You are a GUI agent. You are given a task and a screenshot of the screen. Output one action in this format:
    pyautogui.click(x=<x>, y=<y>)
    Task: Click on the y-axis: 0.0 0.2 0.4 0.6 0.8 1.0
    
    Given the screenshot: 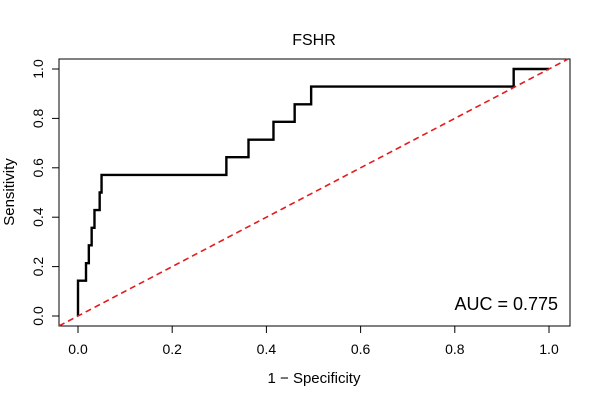 What is the action you would take?
    pyautogui.click(x=45, y=192)
    